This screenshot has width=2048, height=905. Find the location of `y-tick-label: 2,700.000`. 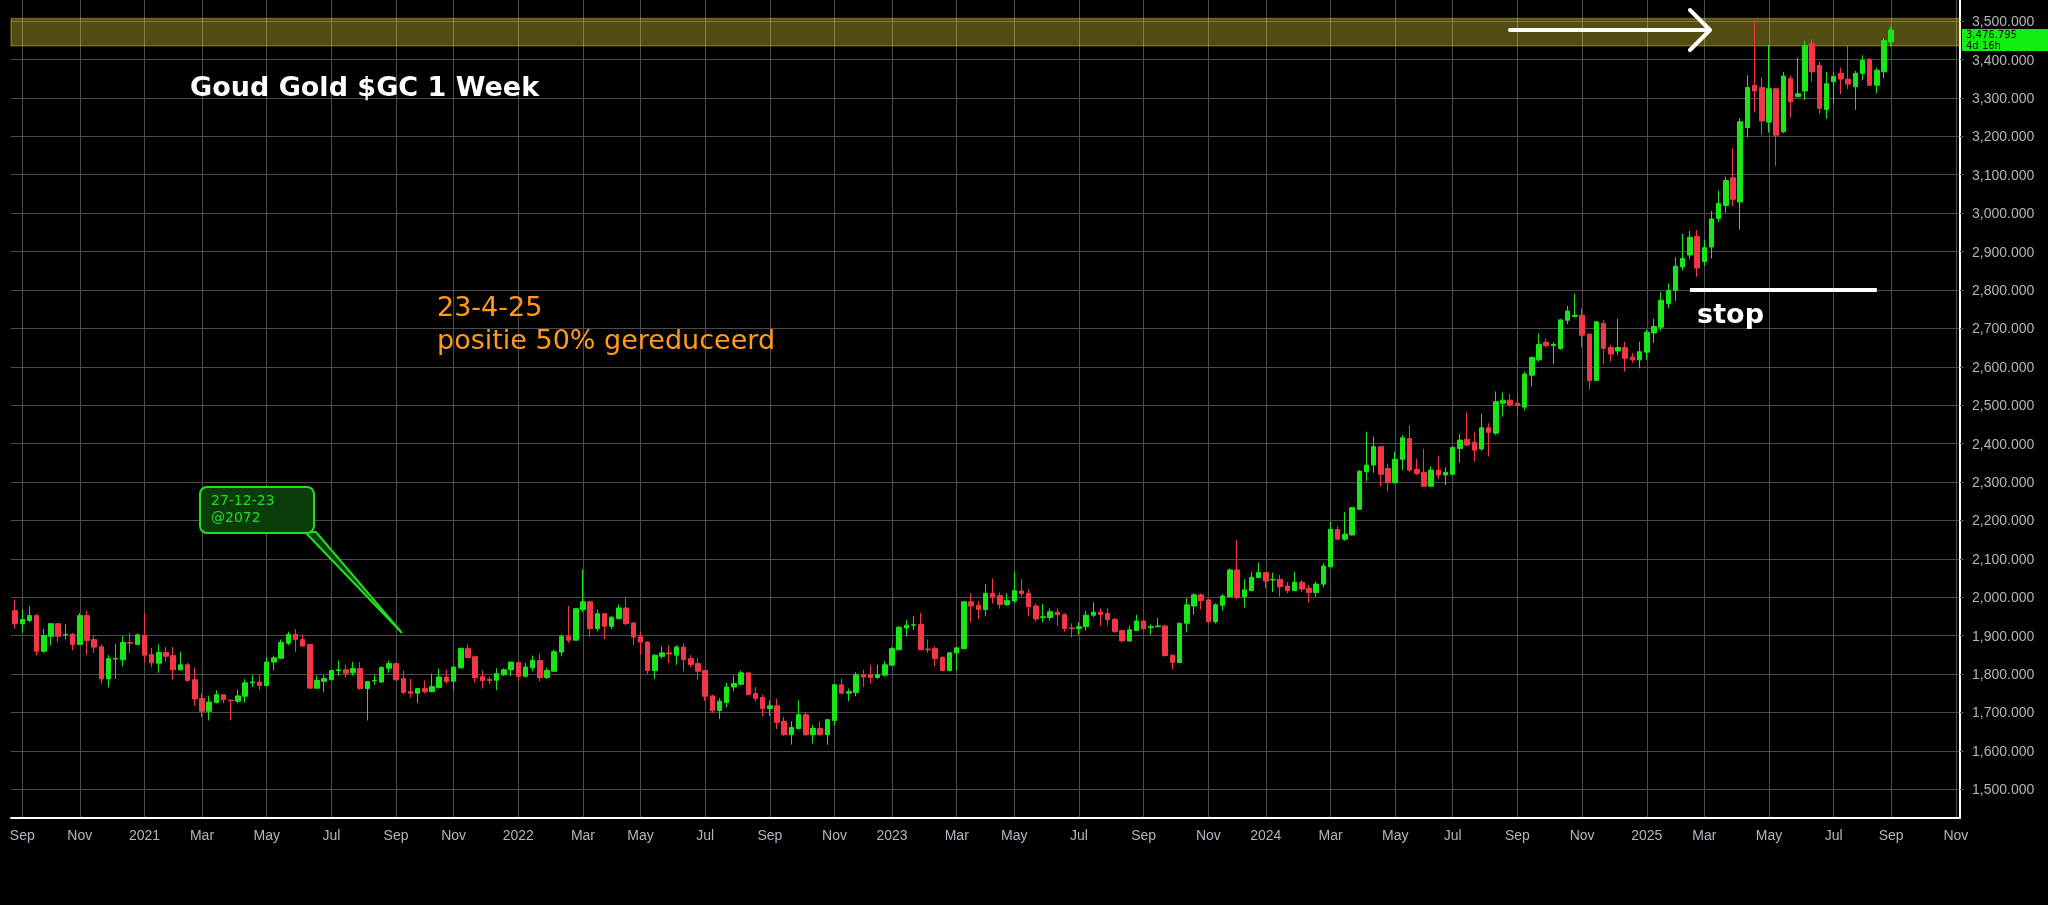

y-tick-label: 2,700.000 is located at coordinates (2003, 328).